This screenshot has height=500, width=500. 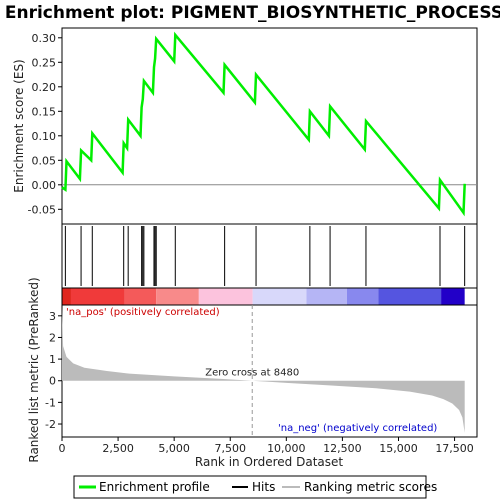 I want to click on hits-frame, so click(x=269, y=256).